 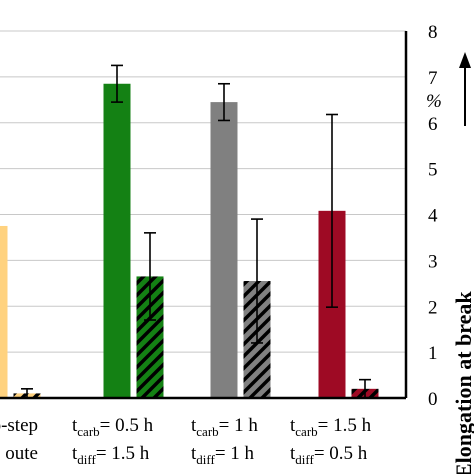 What do you see at coordinates (465, 89) in the screenshot?
I see `y-axis-arrow-icon` at bounding box center [465, 89].